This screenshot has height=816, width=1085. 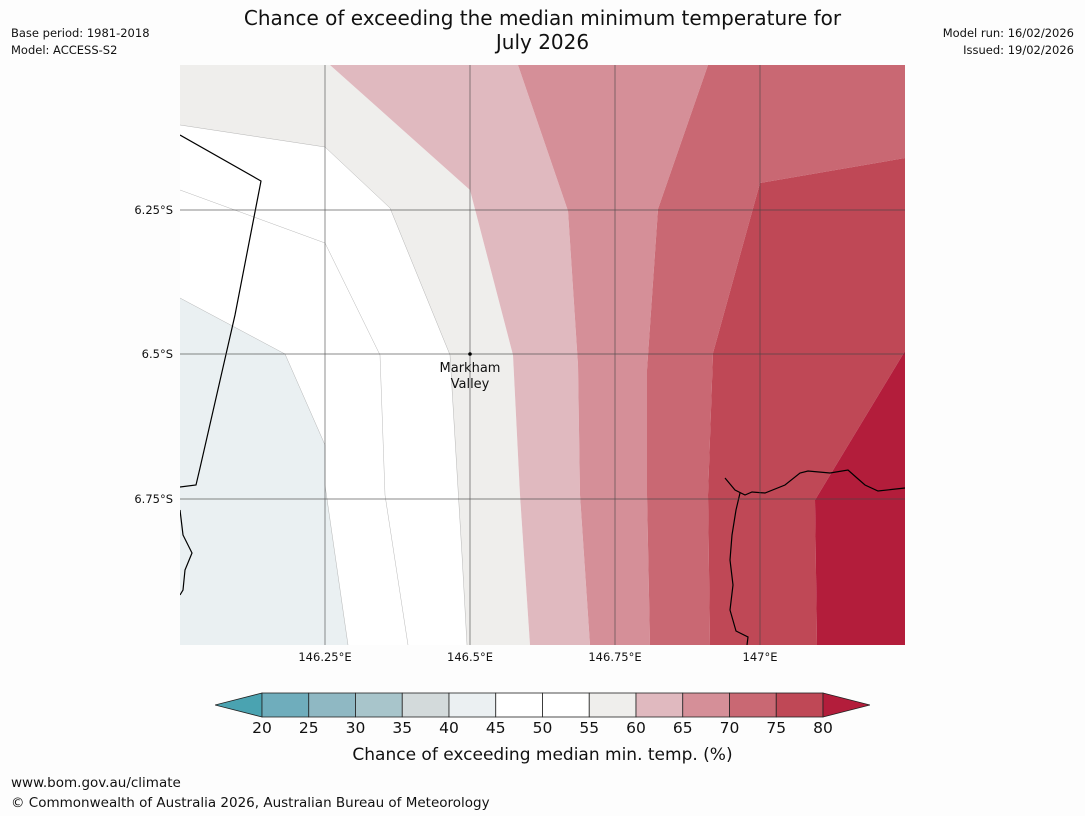 What do you see at coordinates (80, 33) in the screenshot?
I see `base-period: Base period: 1981-2018` at bounding box center [80, 33].